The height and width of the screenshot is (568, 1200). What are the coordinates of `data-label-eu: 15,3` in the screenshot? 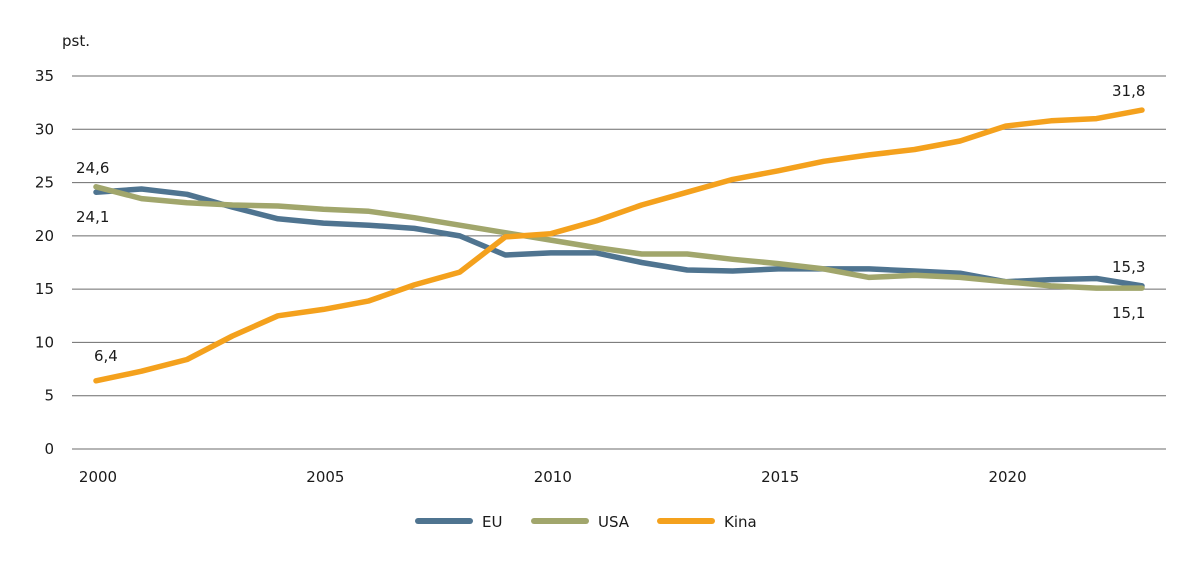 It's located at (1128, 267).